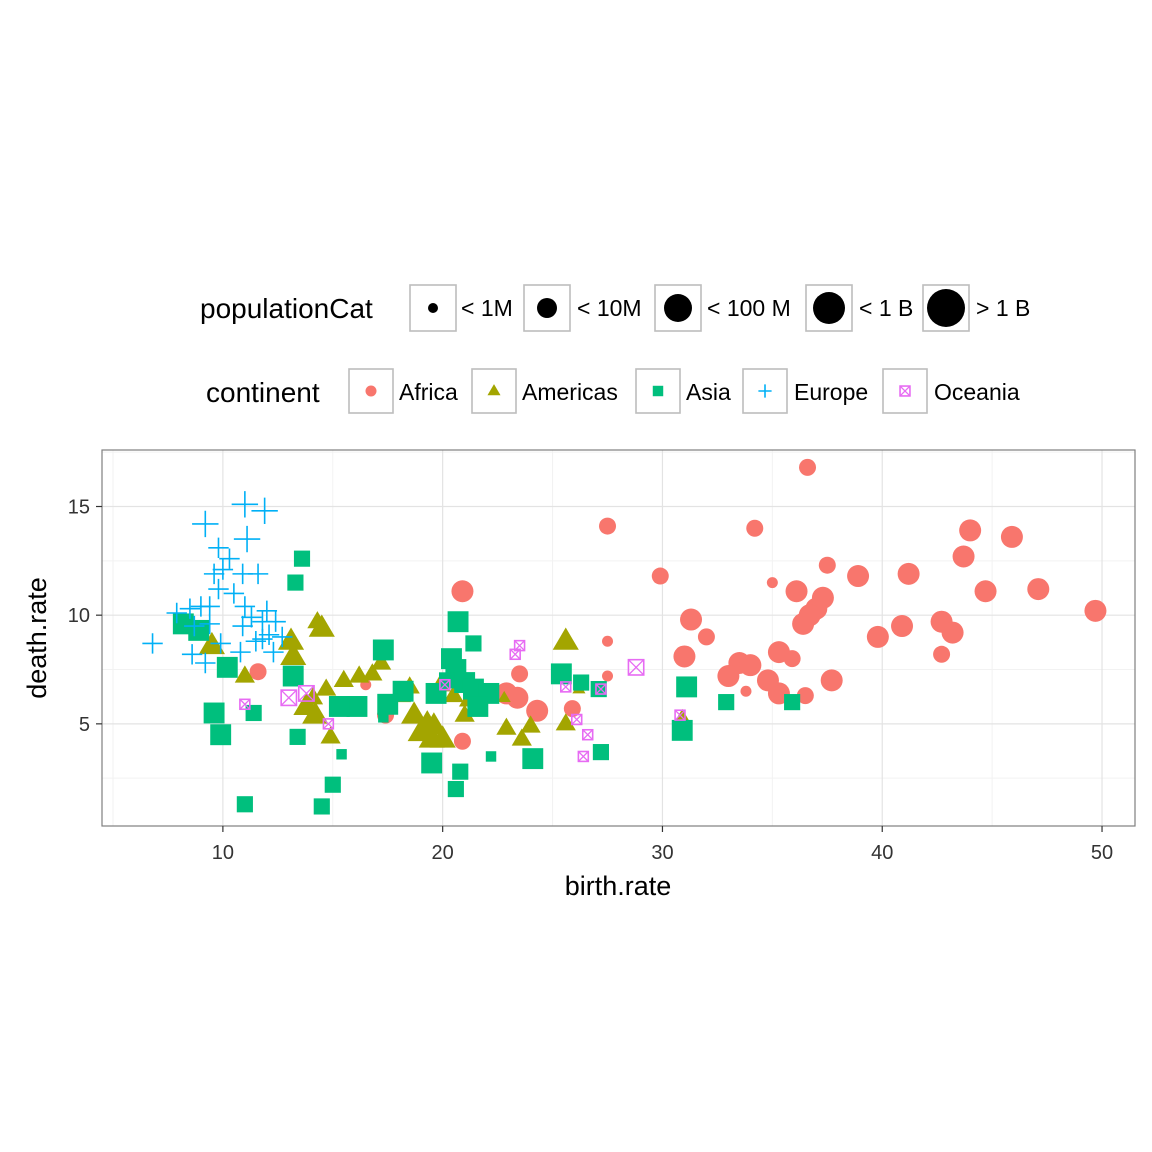 This screenshot has width=1152, height=1152. Describe the element at coordinates (1003, 308) in the screenshot. I see `size-legend-label: > 1 B` at that location.